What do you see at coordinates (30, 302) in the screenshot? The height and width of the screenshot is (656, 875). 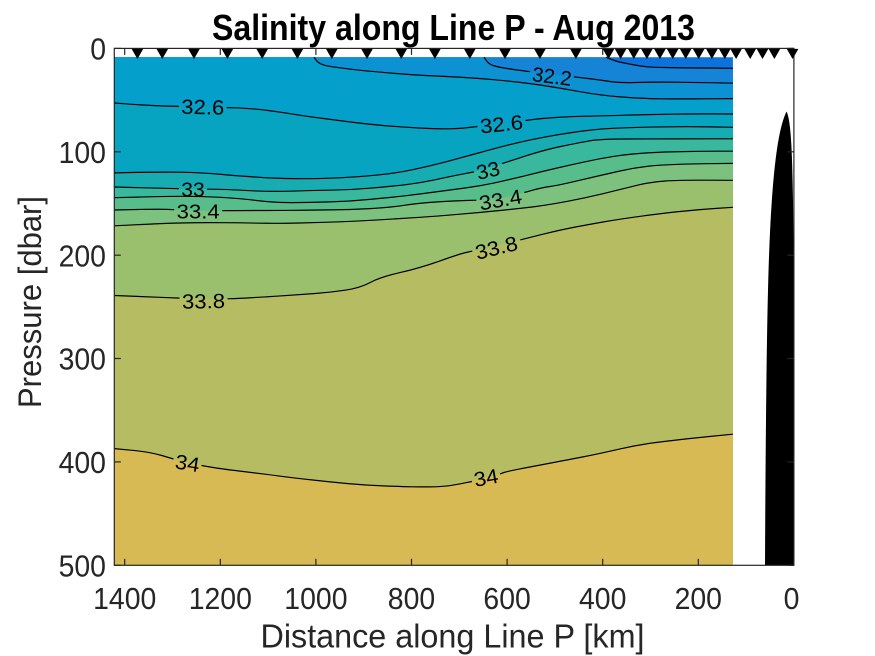 I see `svg-text: Pressure [dbar]` at bounding box center [30, 302].